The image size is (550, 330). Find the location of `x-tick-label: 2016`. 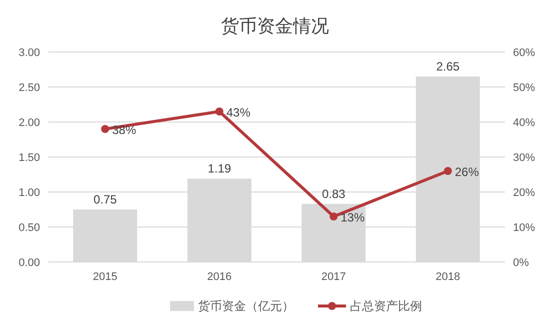

x-tick-label: 2016 is located at coordinates (219, 277).